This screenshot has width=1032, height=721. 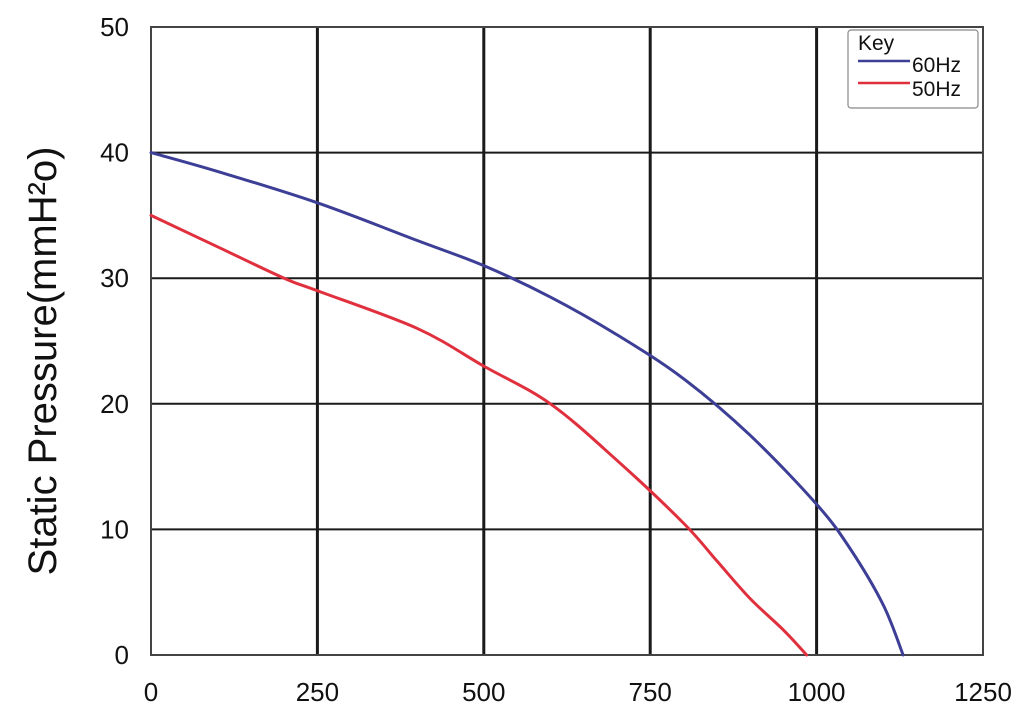 What do you see at coordinates (151, 692) in the screenshot?
I see `x-tick-label: 0` at bounding box center [151, 692].